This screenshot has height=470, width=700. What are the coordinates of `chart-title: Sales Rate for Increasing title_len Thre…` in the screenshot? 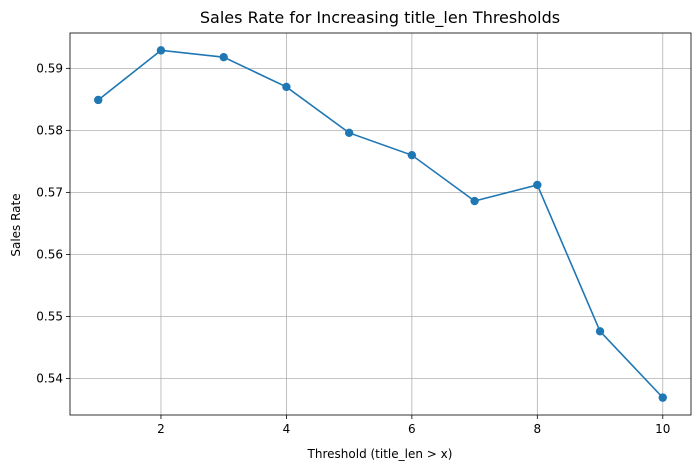 It's located at (380, 18).